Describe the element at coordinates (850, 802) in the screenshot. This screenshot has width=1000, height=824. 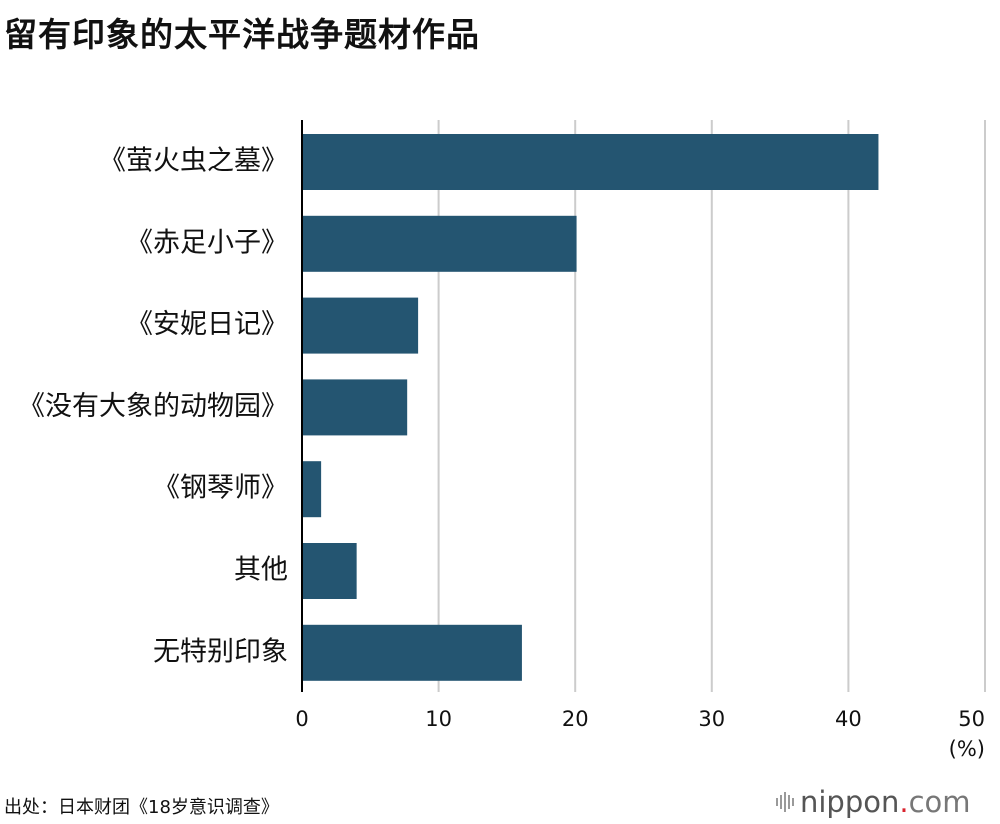
I see `logo-name: nippon` at that location.